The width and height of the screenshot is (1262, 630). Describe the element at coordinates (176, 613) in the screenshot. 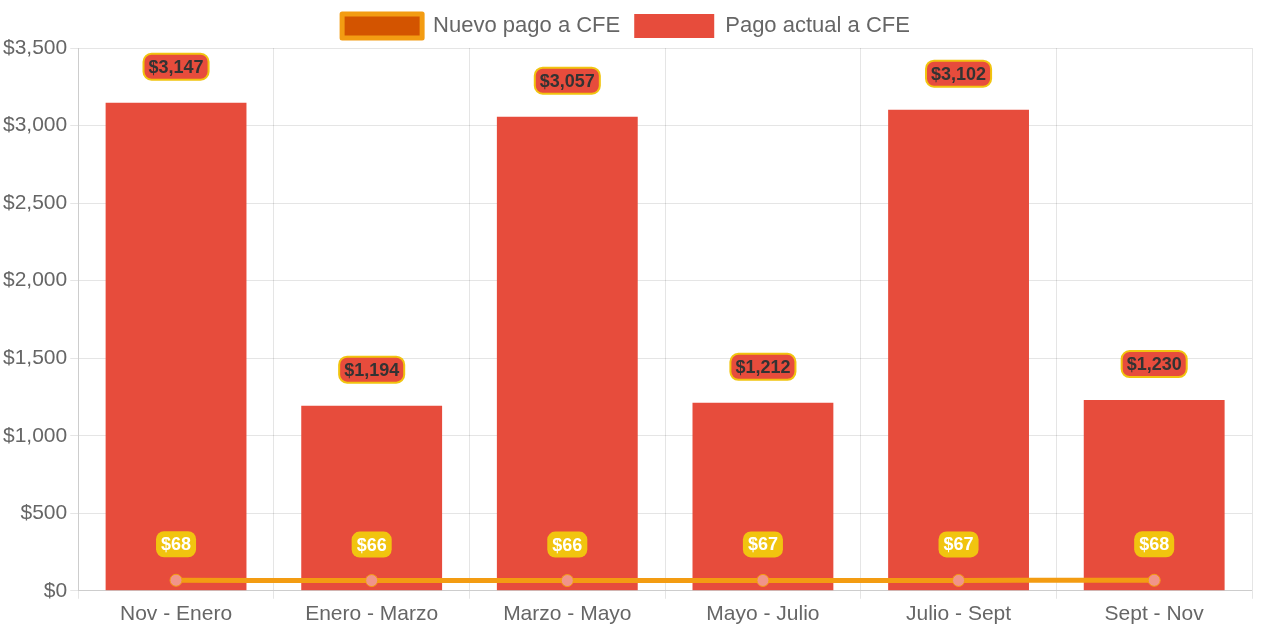

I see `x-tick-label: Nov - Enero` at that location.